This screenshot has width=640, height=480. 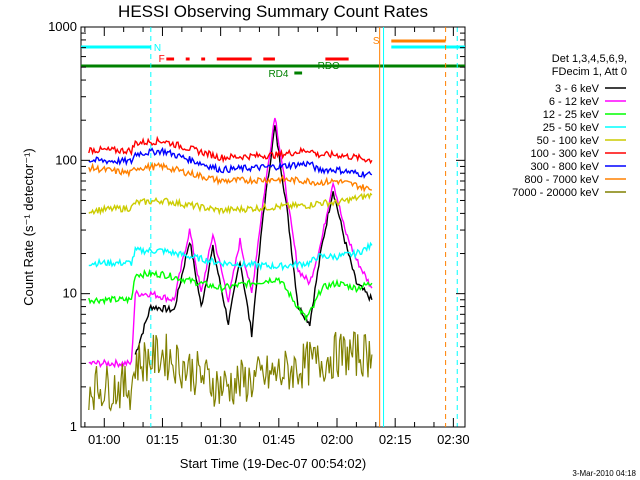 I want to click on rd4-marker-label: RD4, so click(x=278, y=74).